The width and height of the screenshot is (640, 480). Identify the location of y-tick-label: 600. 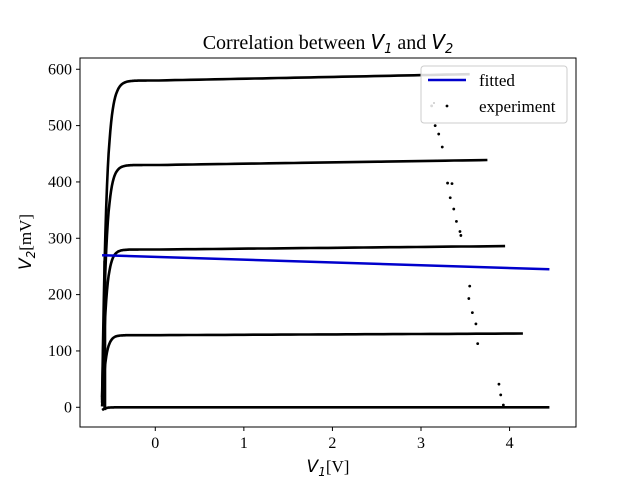
(60, 69).